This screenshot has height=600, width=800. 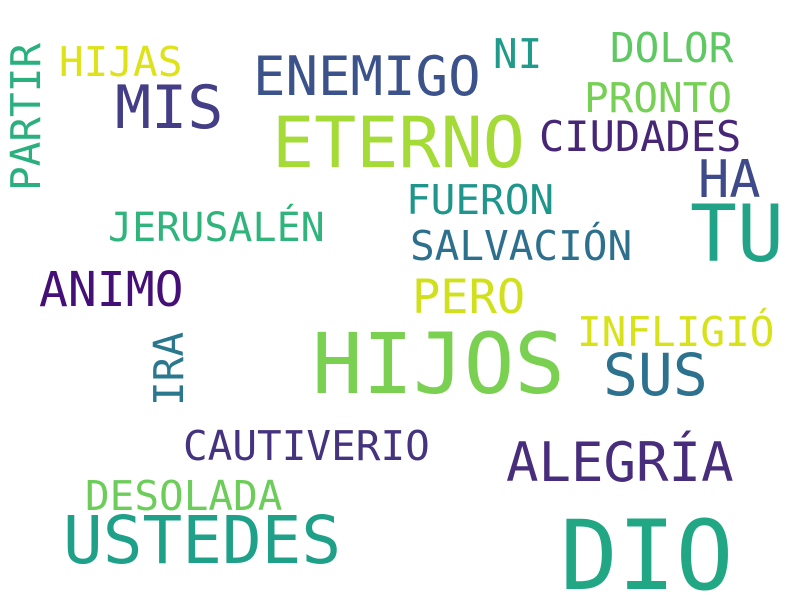 I want to click on word-dolor: DOLOR, so click(x=672, y=48).